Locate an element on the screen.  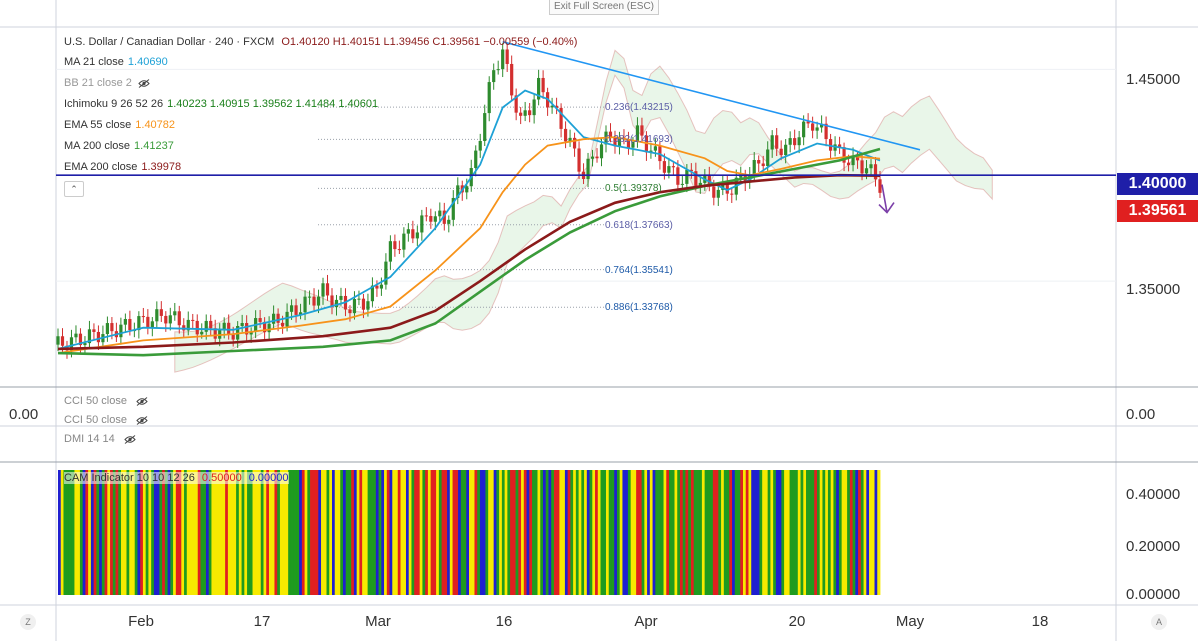
indicator-label: EMA 55 close is located at coordinates (98, 125).